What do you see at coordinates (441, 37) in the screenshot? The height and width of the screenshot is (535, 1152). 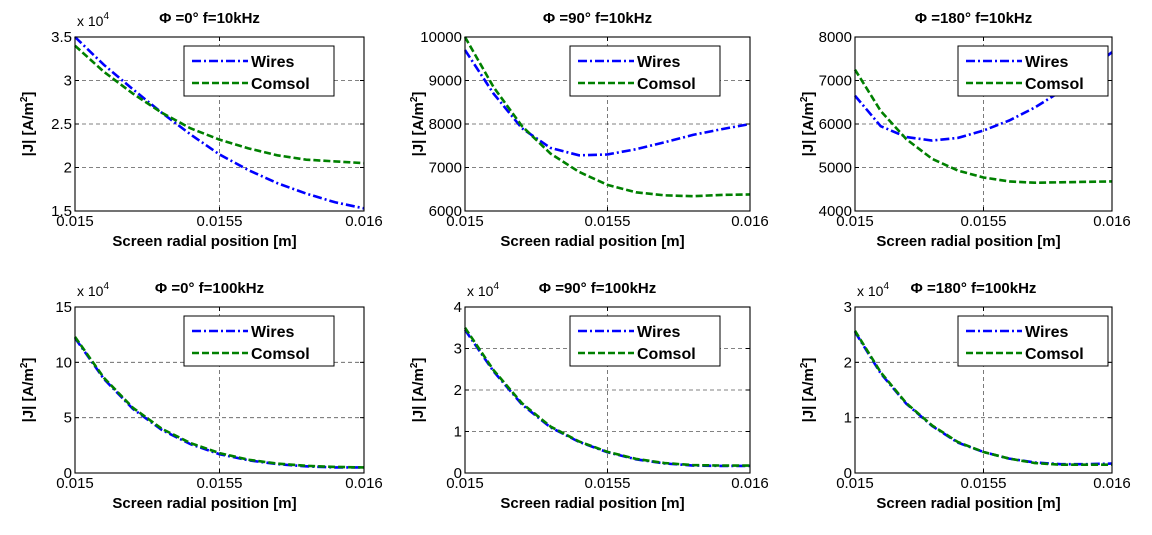 I see `y-tick-label: 10000` at bounding box center [441, 37].